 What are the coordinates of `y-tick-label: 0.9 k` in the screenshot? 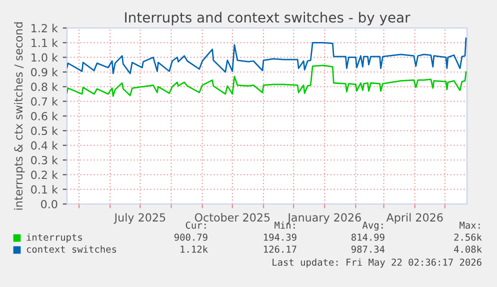 It's located at (44, 72).